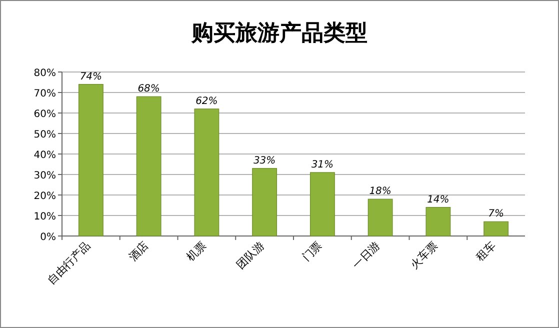 Image resolution: width=559 pixels, height=328 pixels. What do you see at coordinates (45, 135) in the screenshot?
I see `y-tick-label: 50%` at bounding box center [45, 135].